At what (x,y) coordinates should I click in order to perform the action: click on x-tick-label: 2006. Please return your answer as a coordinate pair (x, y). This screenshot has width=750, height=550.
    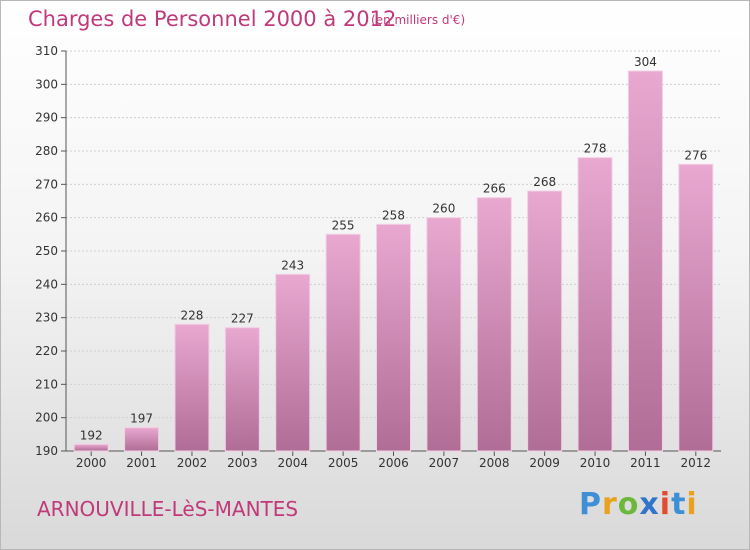
    Looking at the image, I should click on (393, 463).